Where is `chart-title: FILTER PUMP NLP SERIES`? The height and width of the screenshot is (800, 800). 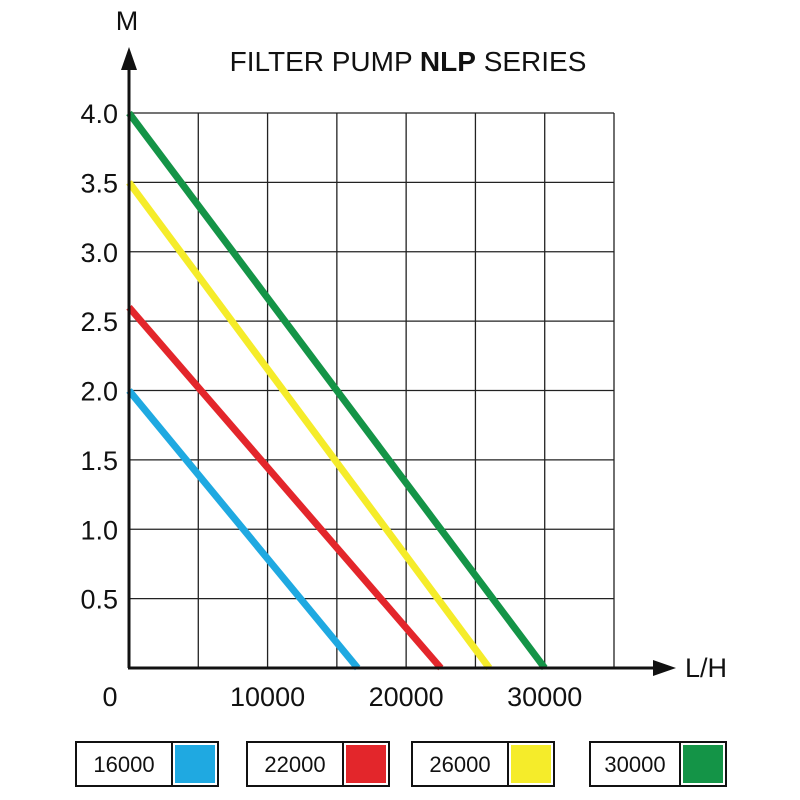 chart-title: FILTER PUMP NLP SERIES is located at coordinates (408, 61).